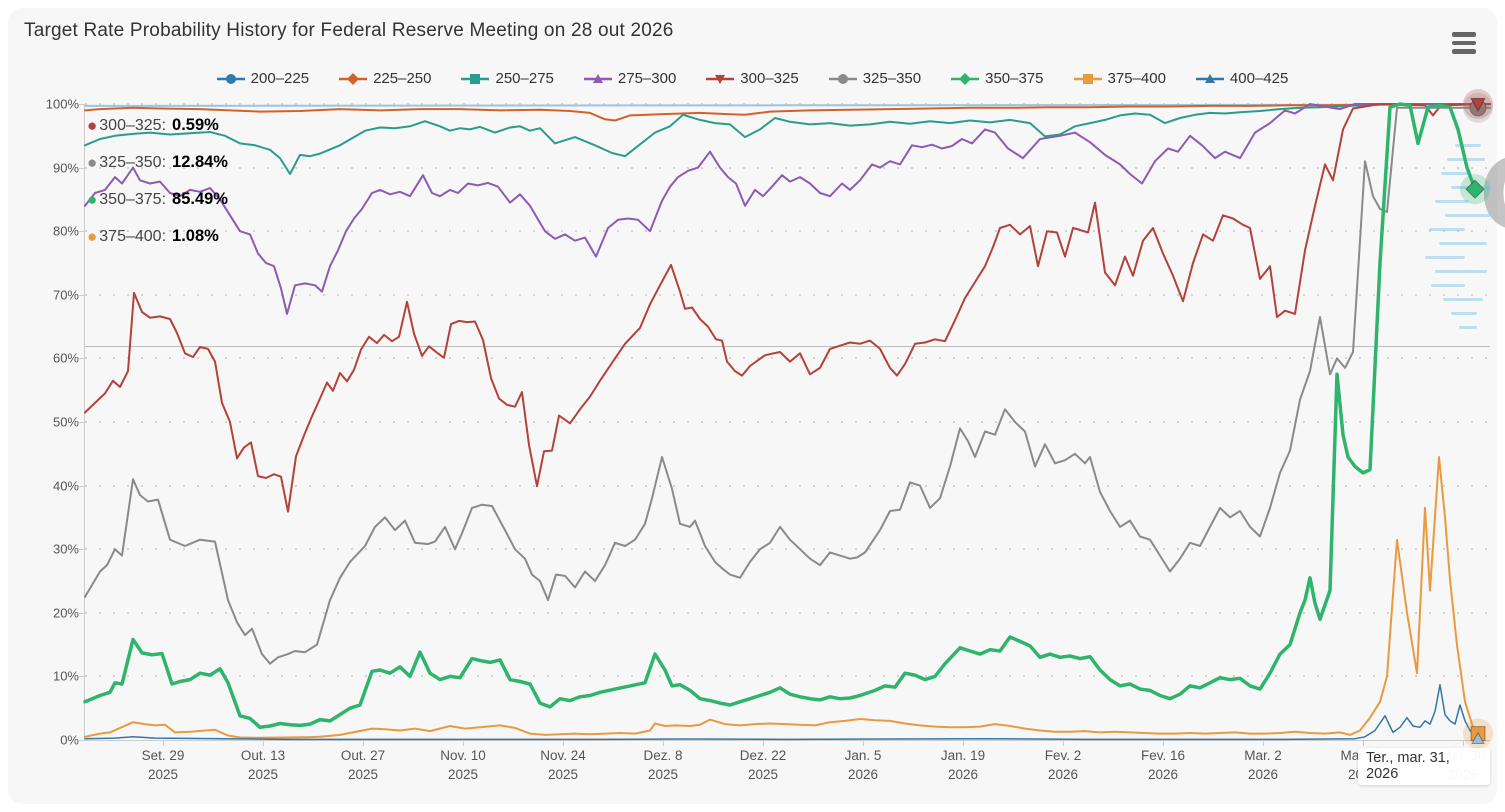 The width and height of the screenshot is (1505, 812). I want to click on legend-label: 200–225, so click(280, 78).